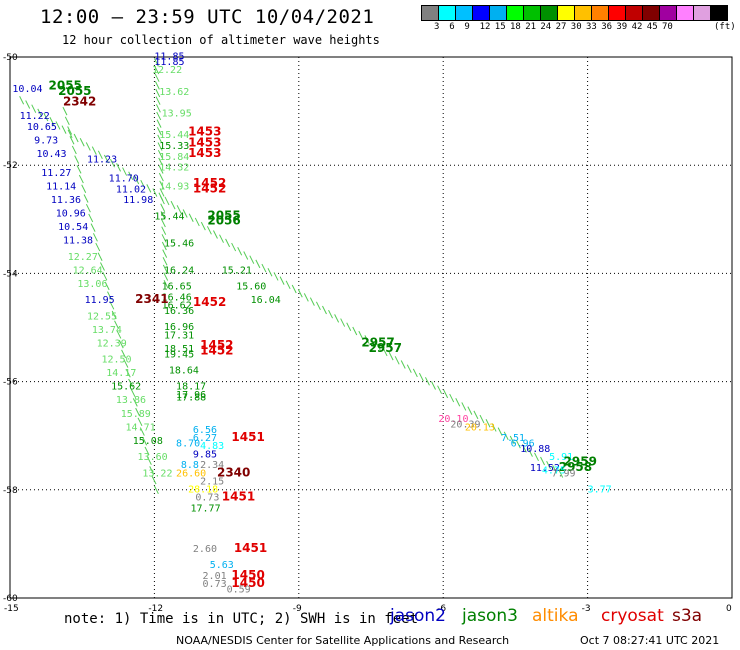 This screenshot has height=650, width=740. I want to click on color-scale-tick: 3, so click(437, 27).